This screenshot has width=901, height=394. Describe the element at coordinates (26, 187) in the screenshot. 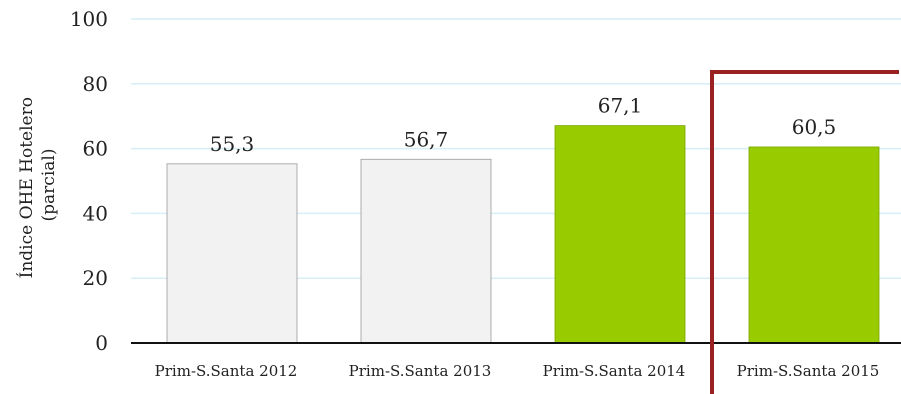

I see `y-axis-title-line-1: Índice OHE Hotelero` at that location.